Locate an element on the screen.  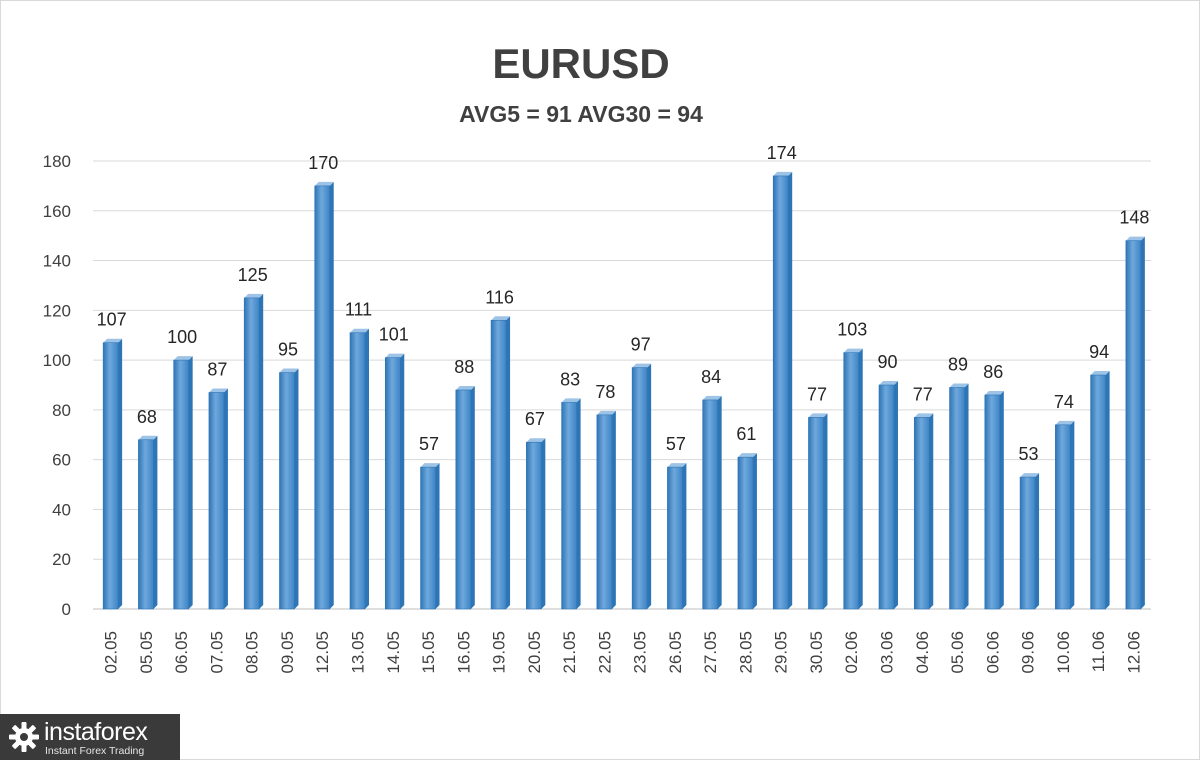
x-tick-label: 27.05 is located at coordinates (710, 652).